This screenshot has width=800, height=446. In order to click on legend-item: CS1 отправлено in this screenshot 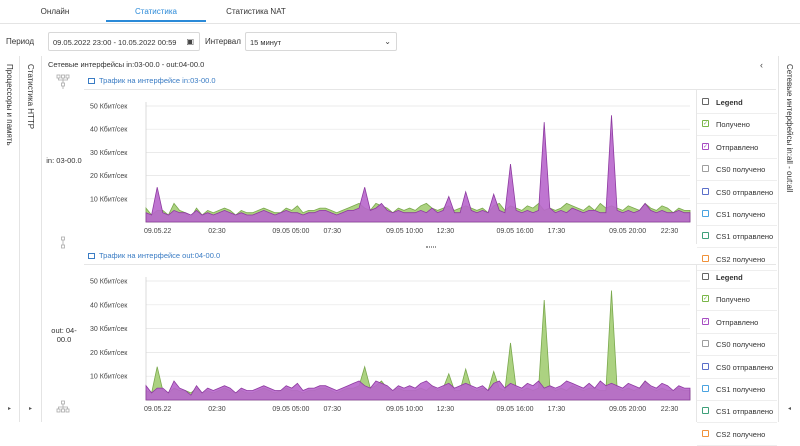, I will do `click(737, 411)`.